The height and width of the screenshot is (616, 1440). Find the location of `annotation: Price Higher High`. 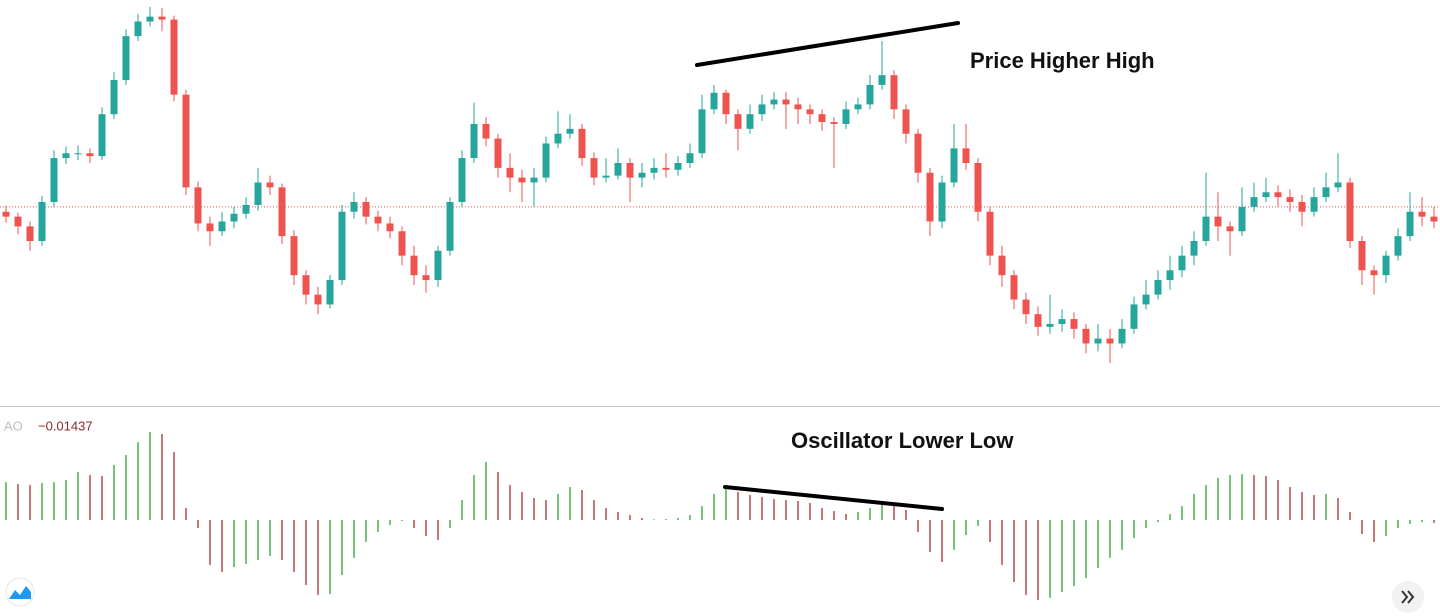

annotation: Price Higher High is located at coordinates (1062, 60).